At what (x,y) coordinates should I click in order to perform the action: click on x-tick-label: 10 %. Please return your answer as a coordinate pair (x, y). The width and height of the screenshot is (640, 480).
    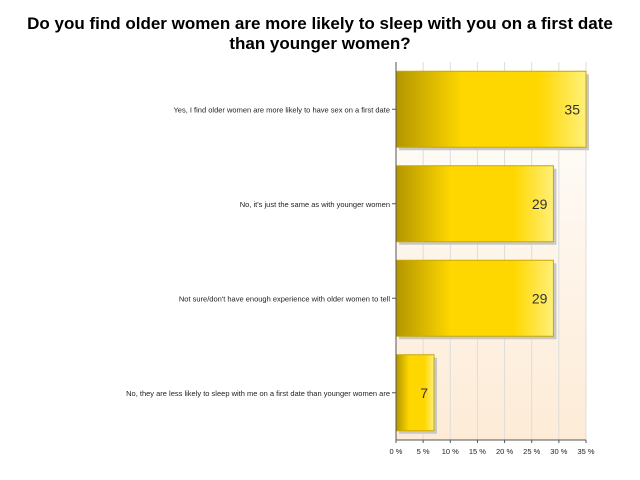
    Looking at the image, I should click on (450, 451).